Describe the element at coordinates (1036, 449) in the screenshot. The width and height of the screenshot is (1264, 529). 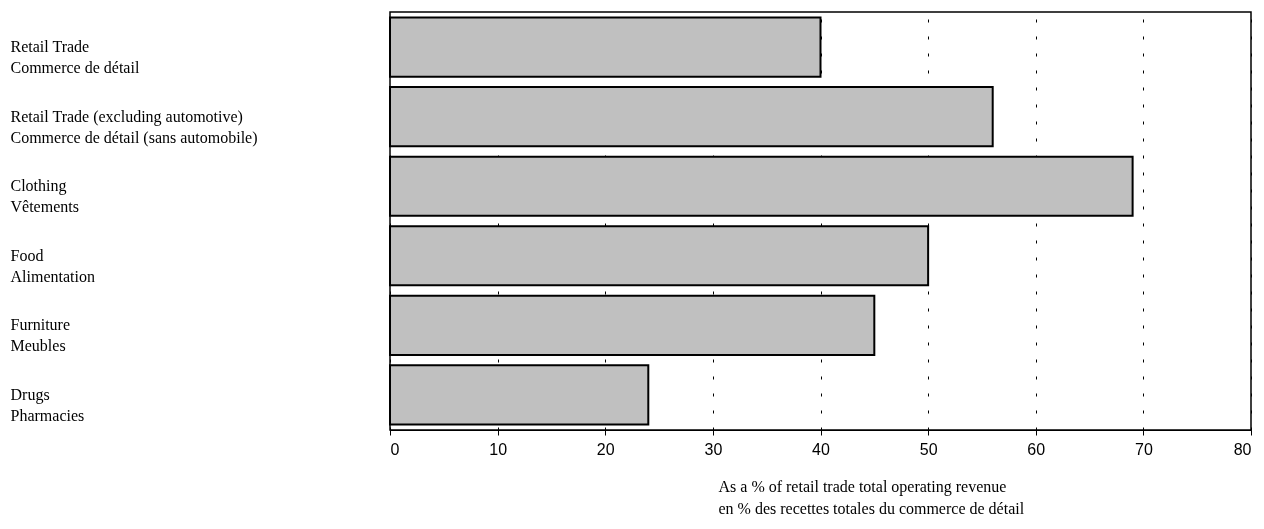
I see `x-tick-label: 60` at that location.